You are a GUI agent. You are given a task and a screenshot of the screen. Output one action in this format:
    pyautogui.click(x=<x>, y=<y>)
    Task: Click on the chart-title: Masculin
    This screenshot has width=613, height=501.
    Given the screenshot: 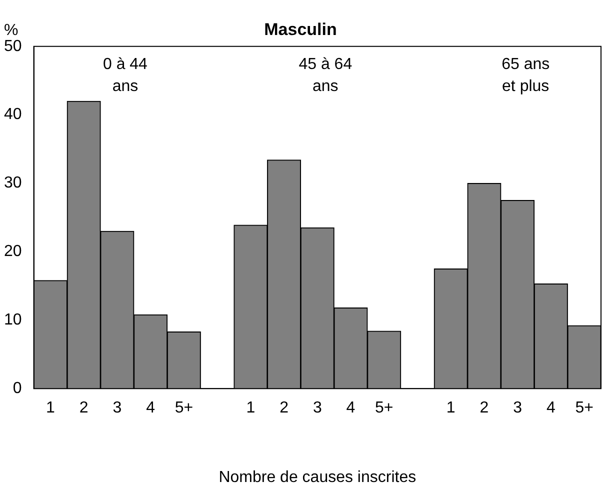 What is the action you would take?
    pyautogui.click(x=300, y=29)
    